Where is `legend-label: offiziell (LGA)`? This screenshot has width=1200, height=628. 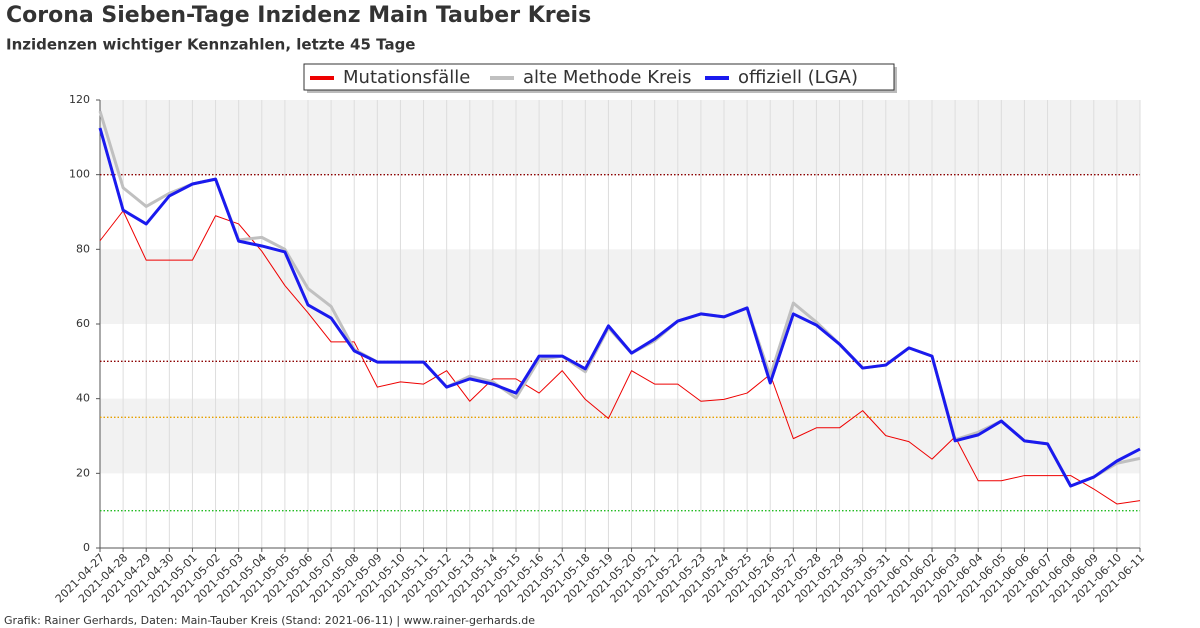 legend-label: offiziell (LGA) is located at coordinates (798, 77).